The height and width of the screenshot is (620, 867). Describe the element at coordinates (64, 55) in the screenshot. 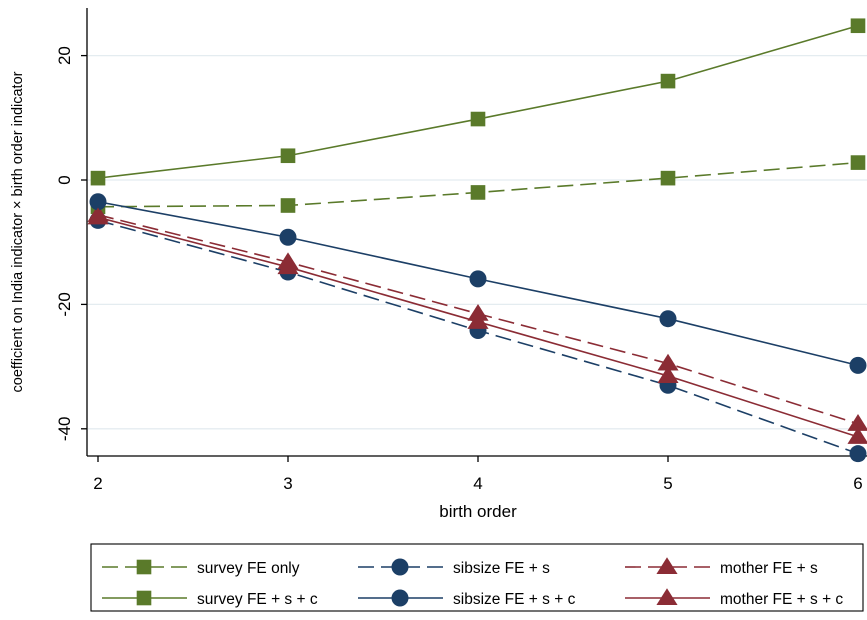

I see `y-tick-label: 20` at that location.